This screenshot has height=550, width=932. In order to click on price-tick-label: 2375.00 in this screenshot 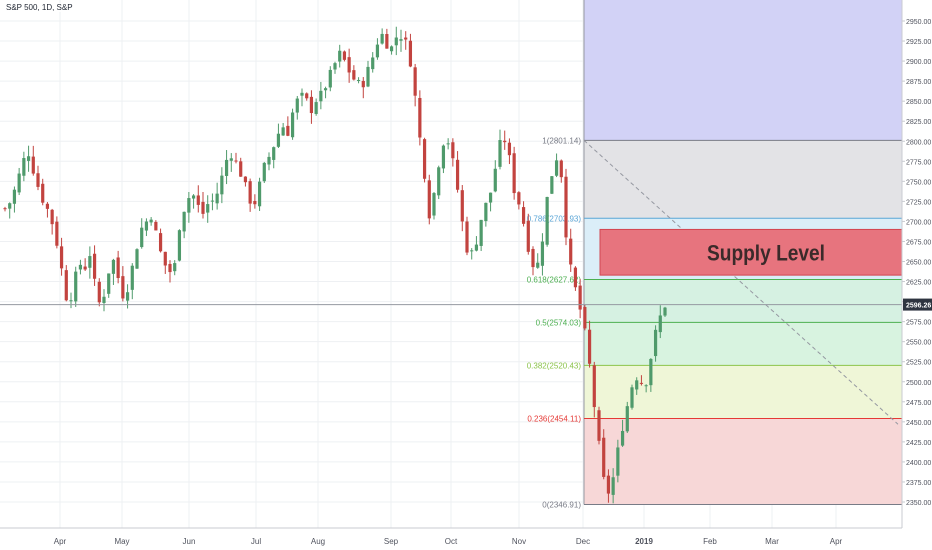, I will do `click(918, 483)`.